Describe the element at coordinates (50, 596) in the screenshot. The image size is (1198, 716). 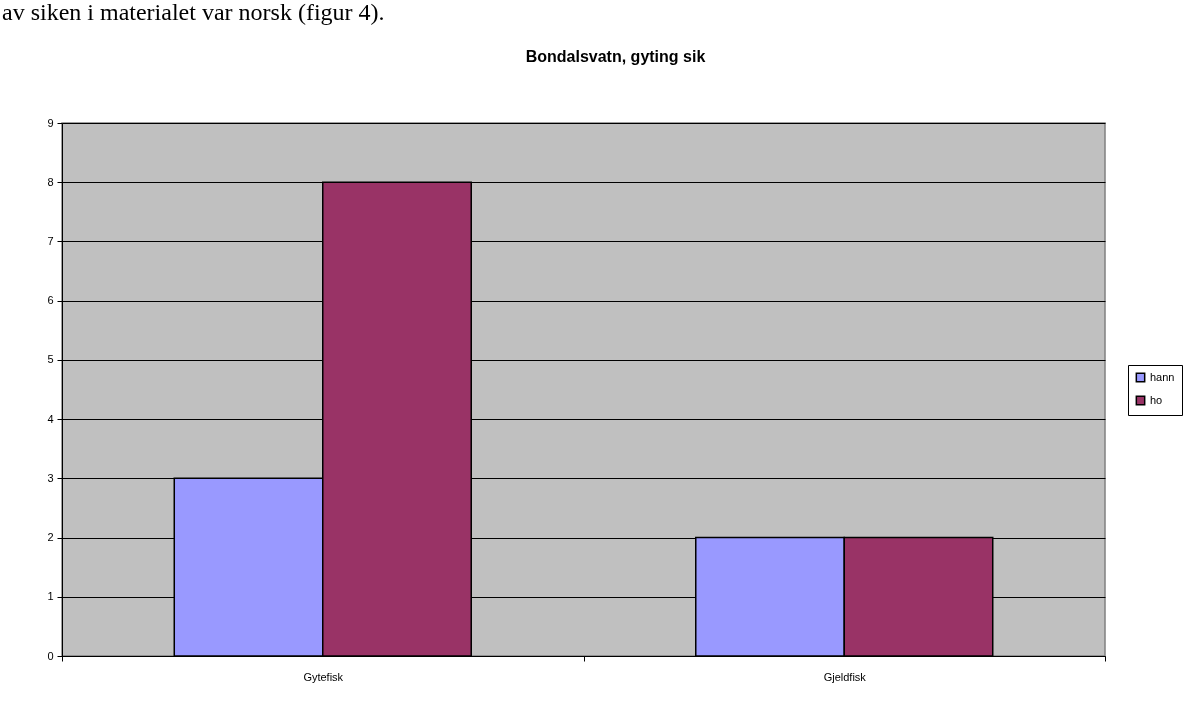
I see `y-tick-label: 1` at that location.